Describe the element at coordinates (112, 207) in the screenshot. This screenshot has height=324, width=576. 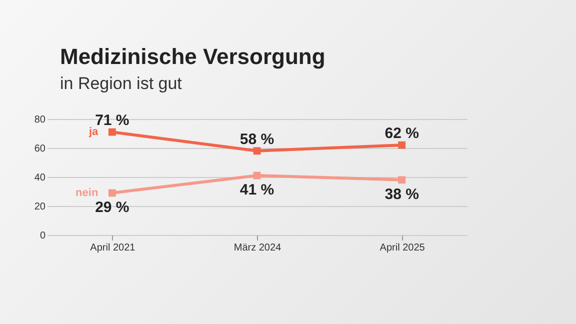
I see `data-label: 29 %` at that location.